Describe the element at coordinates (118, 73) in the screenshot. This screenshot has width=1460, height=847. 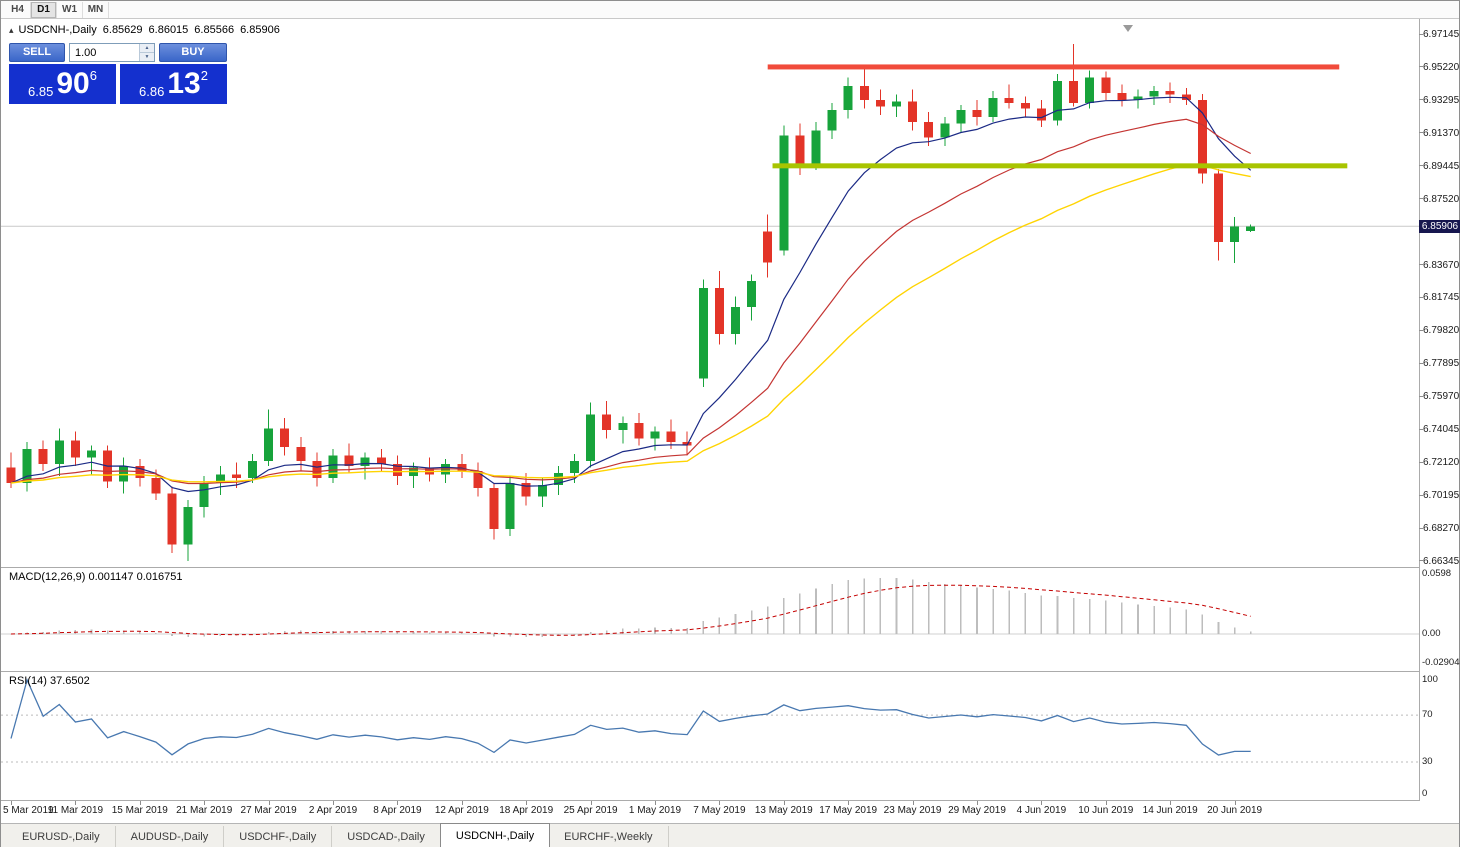
I see `one-click-trading-panel: SELL ▲ ▼ BUY 6.85 90 6 6.86 13 2` at that location.